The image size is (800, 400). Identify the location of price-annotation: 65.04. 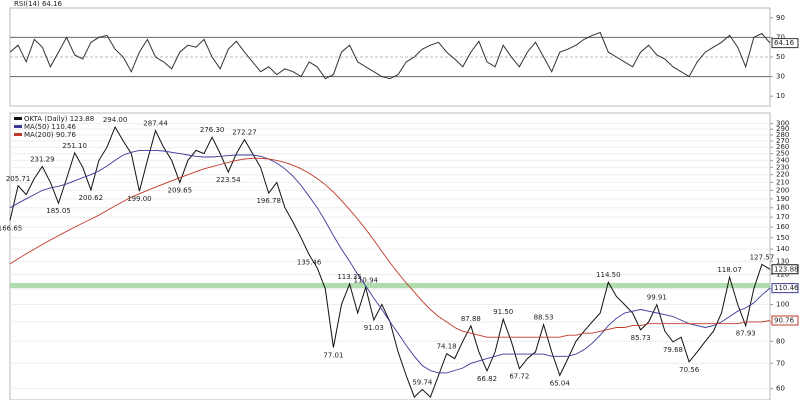
(560, 383).